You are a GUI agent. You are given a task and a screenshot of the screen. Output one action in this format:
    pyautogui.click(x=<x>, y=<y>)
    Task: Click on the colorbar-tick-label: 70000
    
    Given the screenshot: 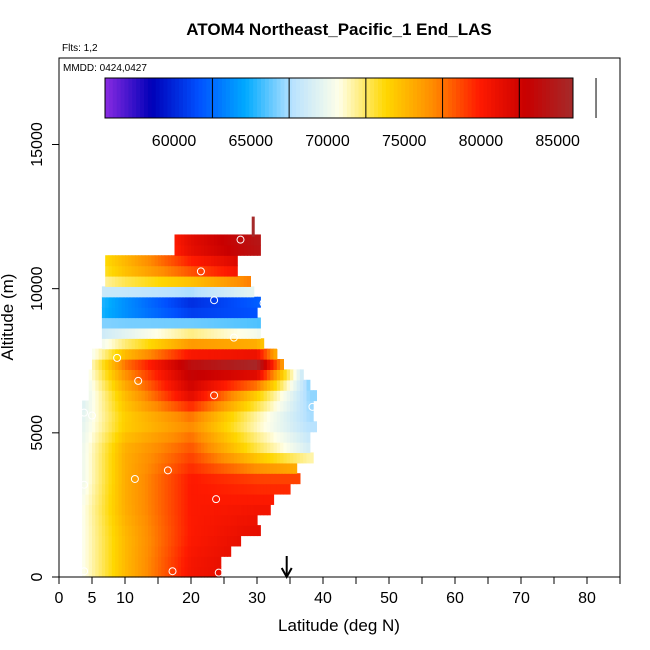 What is the action you would take?
    pyautogui.click(x=327, y=141)
    